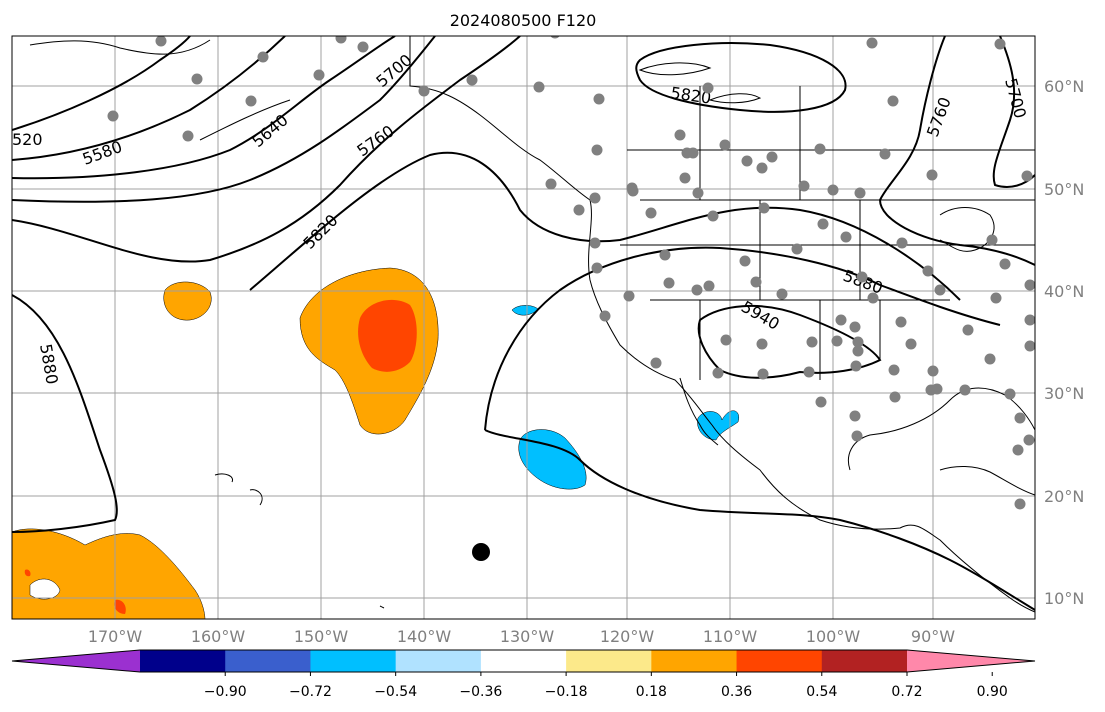  What do you see at coordinates (821, 692) in the screenshot?
I see `colorbar-tick-label: 0.54` at bounding box center [821, 692].